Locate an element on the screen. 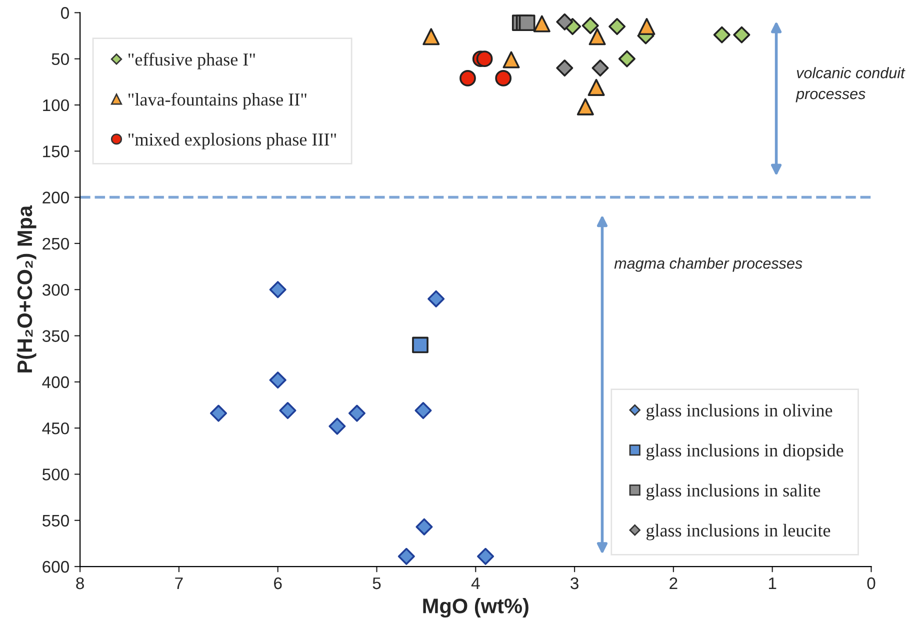  y-tick-label: 300 is located at coordinates (55, 290).